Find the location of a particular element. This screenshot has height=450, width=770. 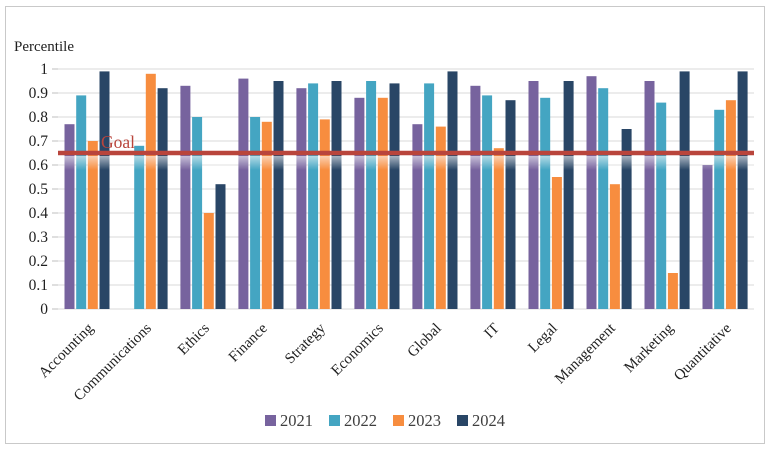

y-tick-label: 0.6 is located at coordinates (39, 165).